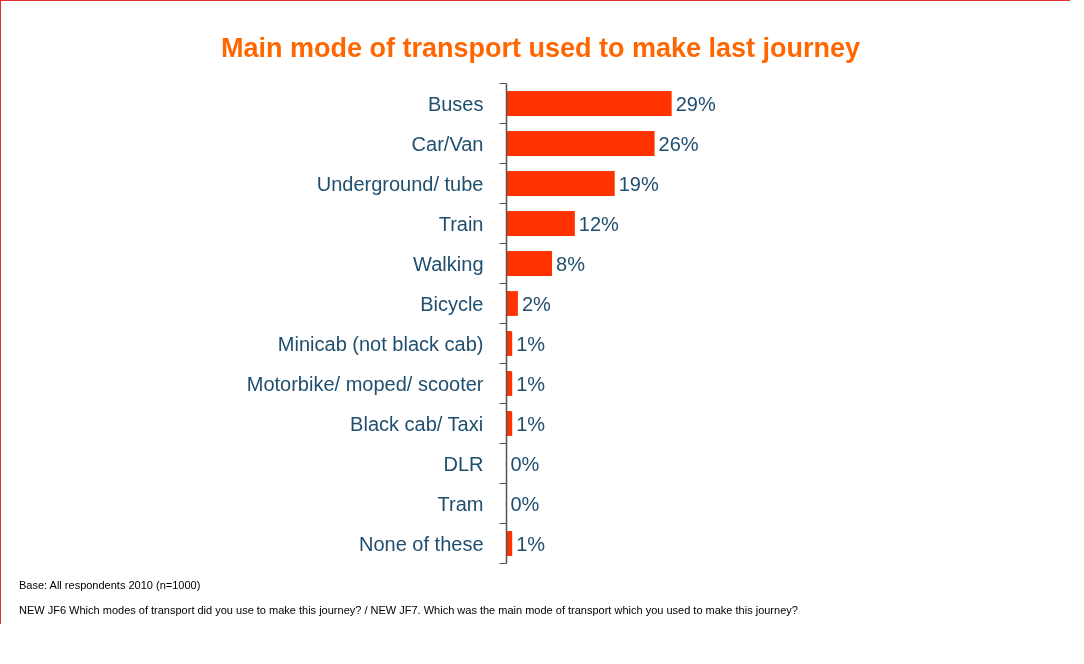 The image size is (1084, 664). I want to click on y-tick-label: Black cab/ Taxi, so click(417, 423).